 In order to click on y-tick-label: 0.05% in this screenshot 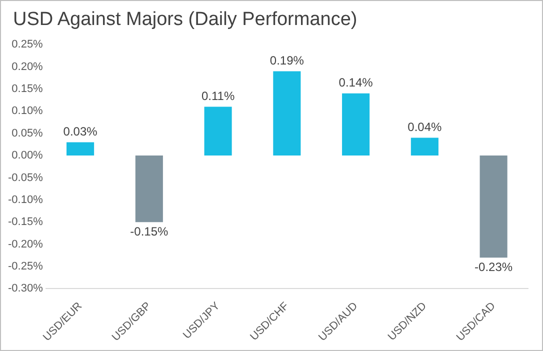, I will do `click(28, 133)`.